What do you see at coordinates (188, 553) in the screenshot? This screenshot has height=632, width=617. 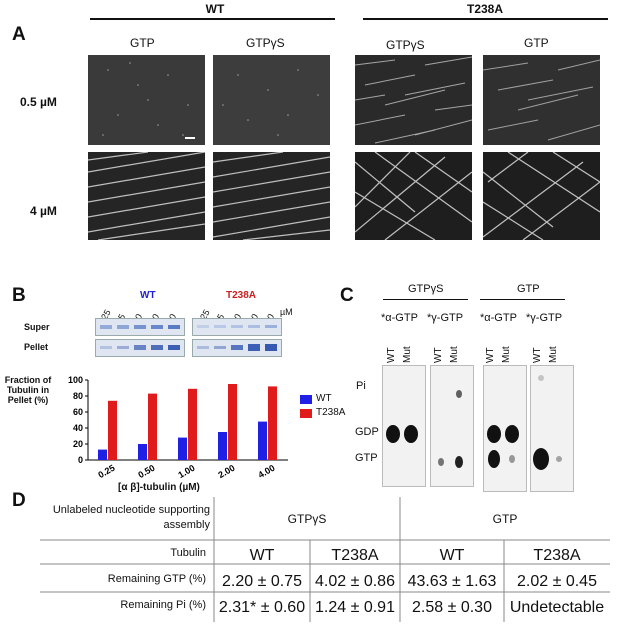 I see `table-row-tubulin-label: Tubulin` at bounding box center [188, 553].